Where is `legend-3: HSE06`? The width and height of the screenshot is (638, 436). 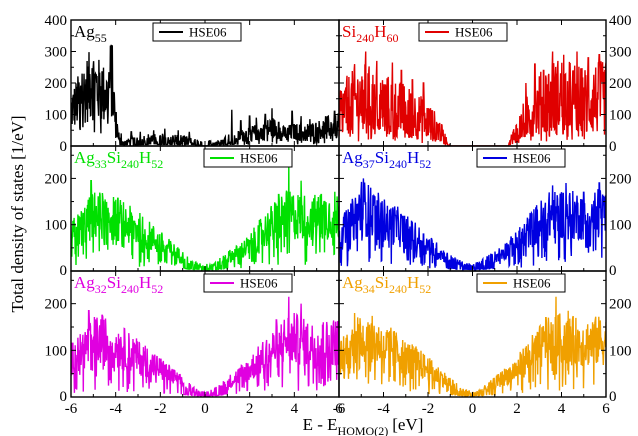
legend-3: HSE06 is located at coordinates (521, 158).